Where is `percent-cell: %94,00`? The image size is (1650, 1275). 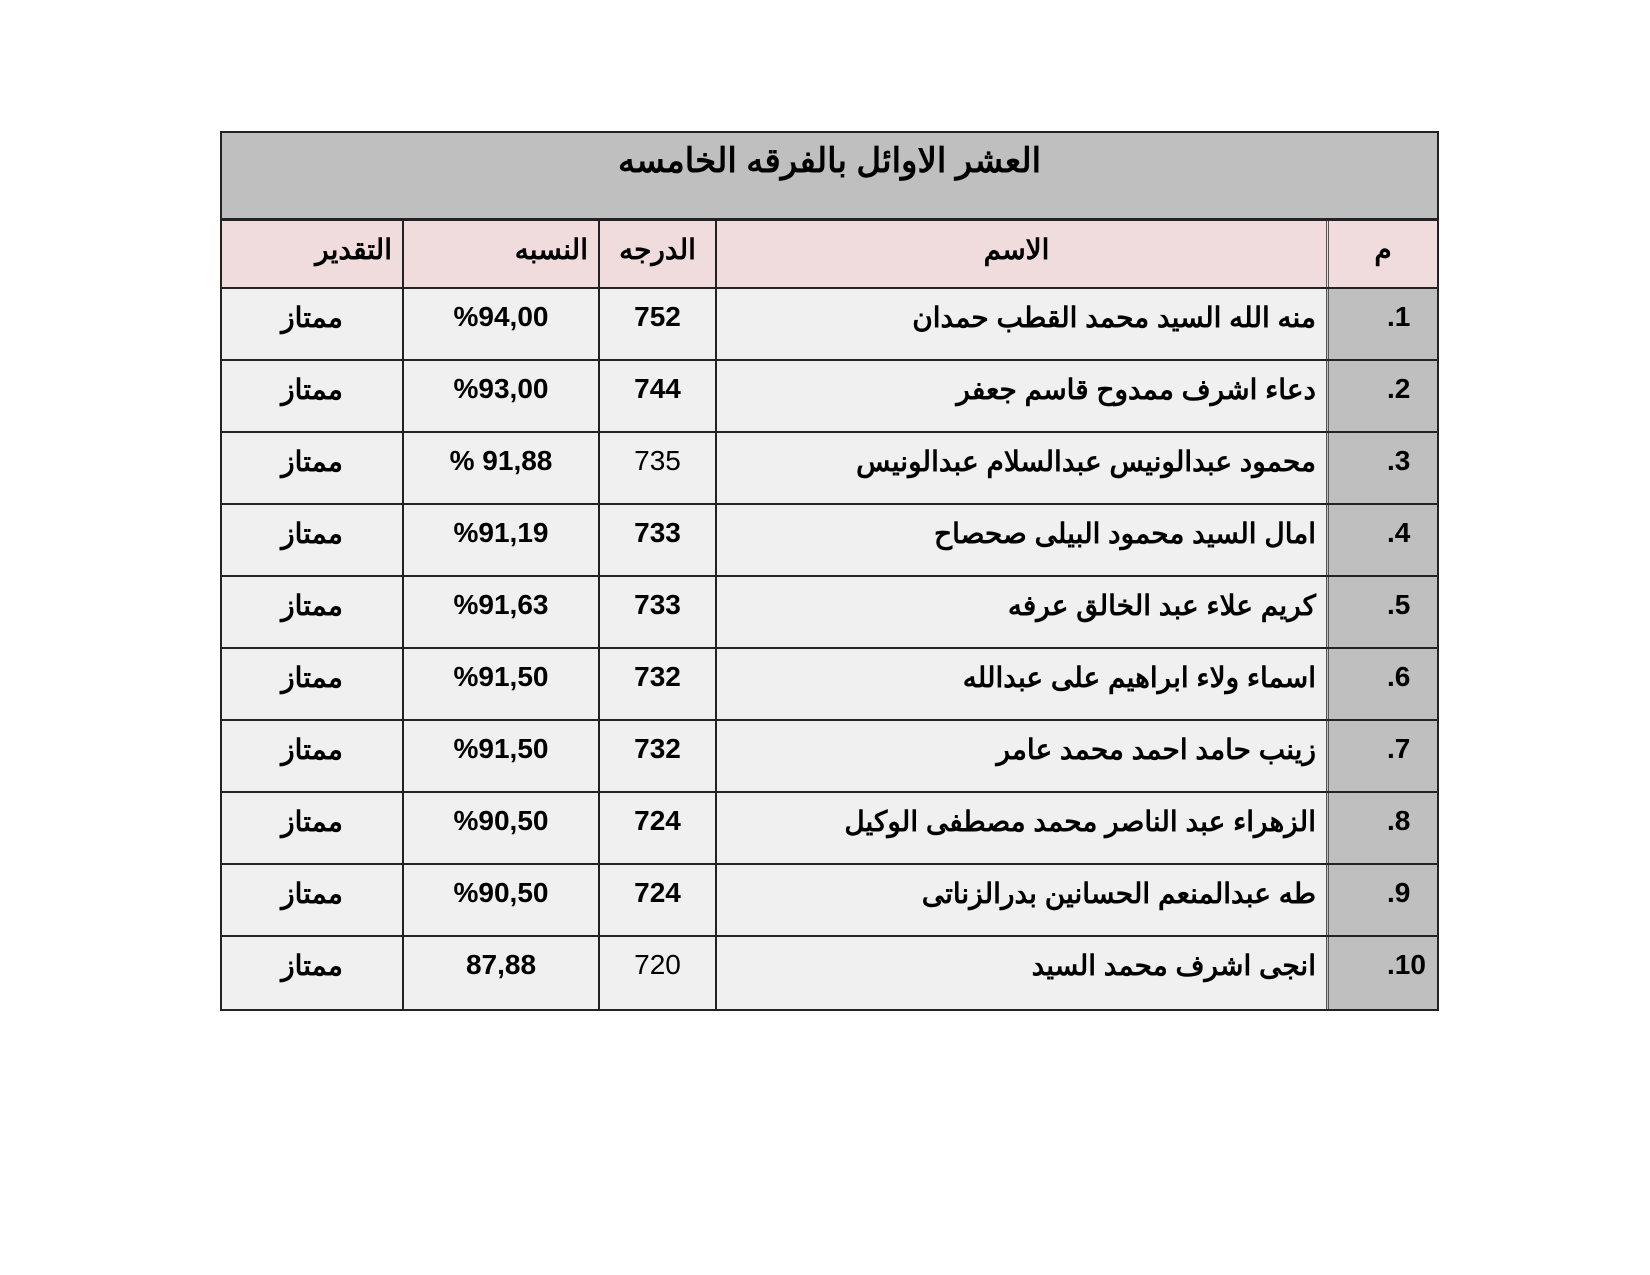 percent-cell: %94,00 is located at coordinates (500, 324).